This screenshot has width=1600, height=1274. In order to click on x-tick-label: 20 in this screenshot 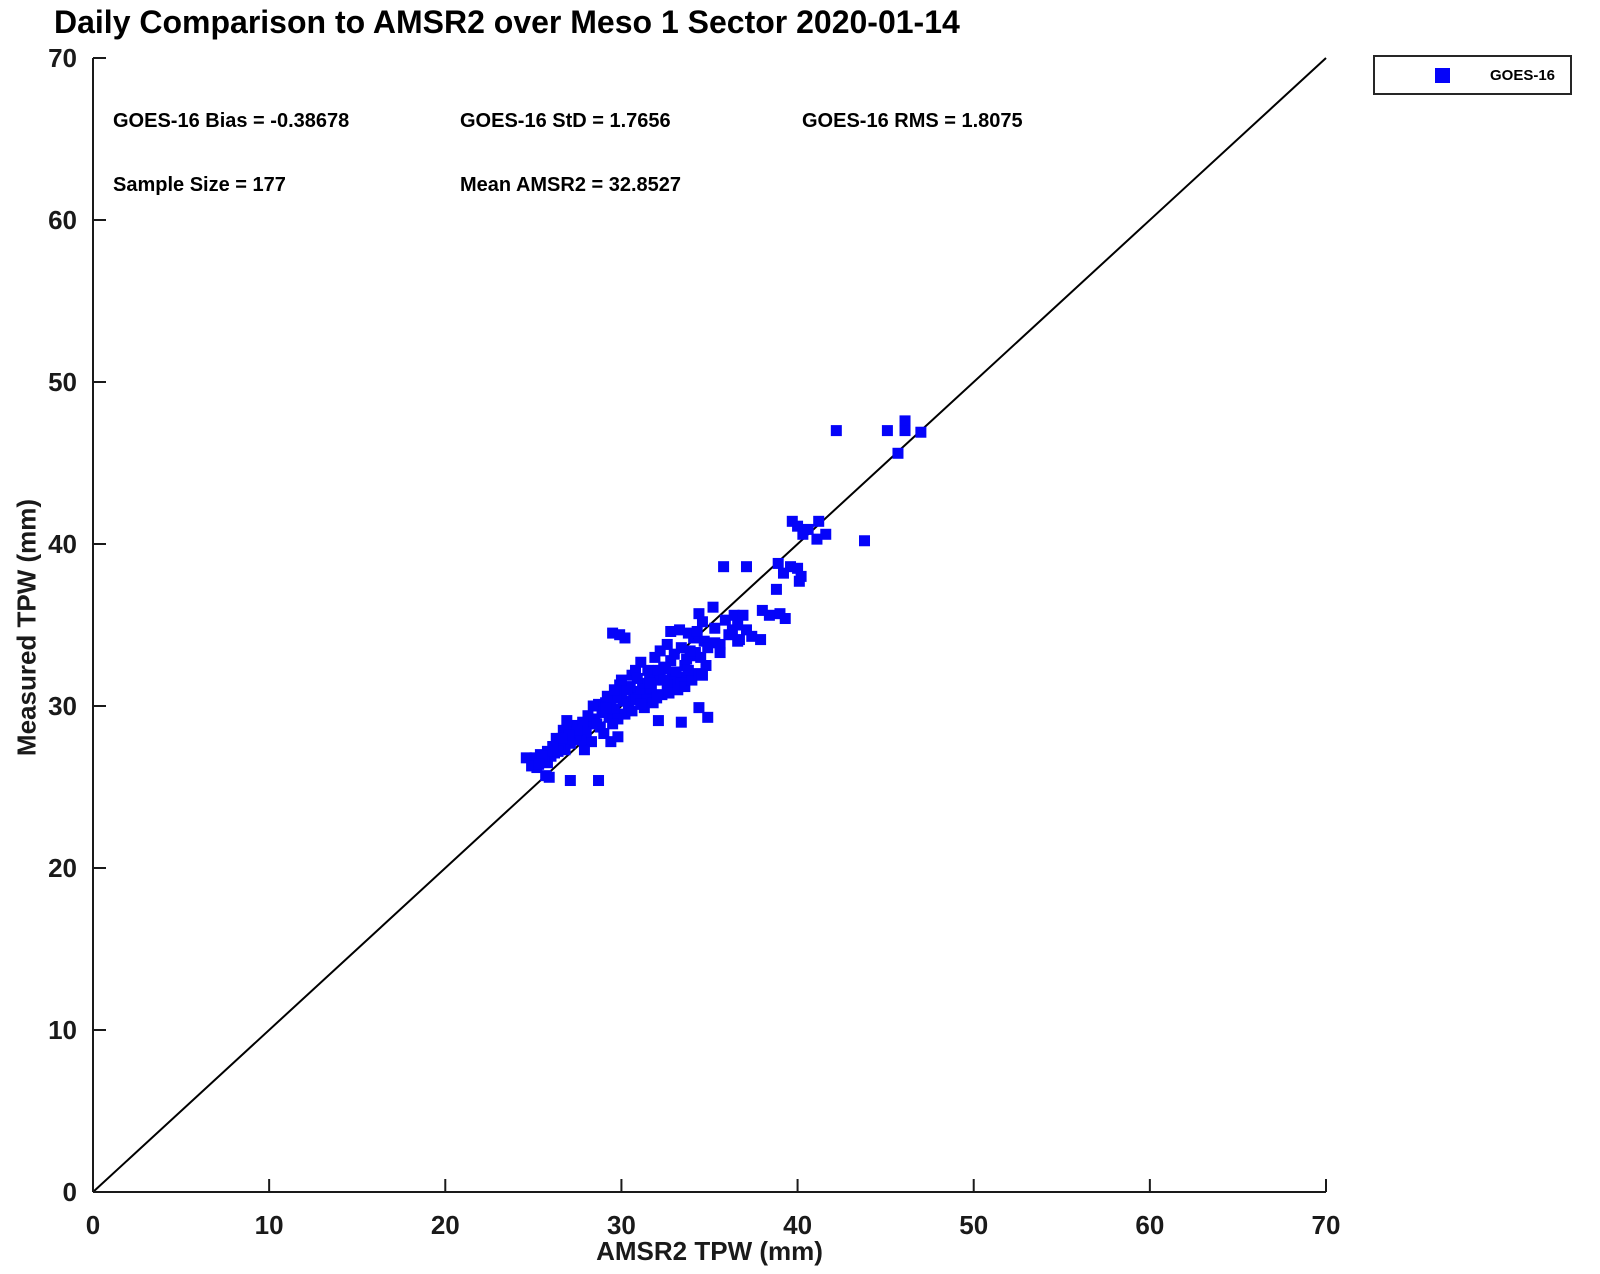, I will do `click(445, 1225)`.